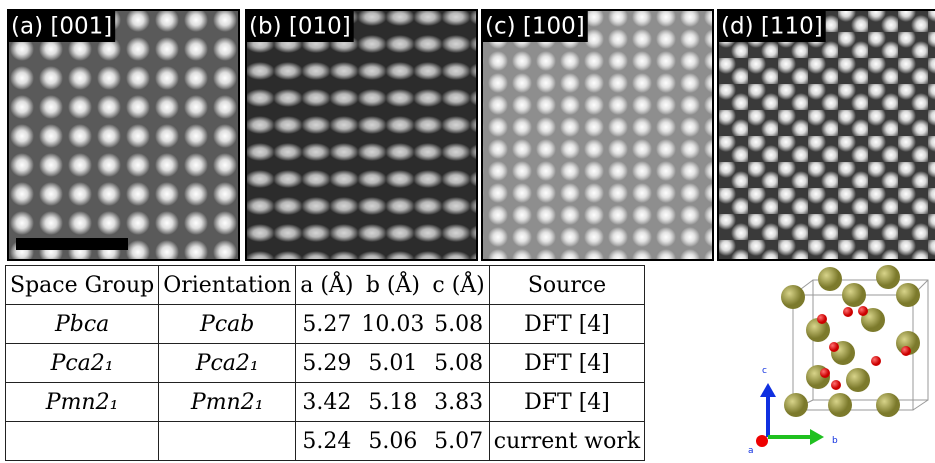  Describe the element at coordinates (393, 324) in the screenshot. I see `table-cell: 10.03` at that location.